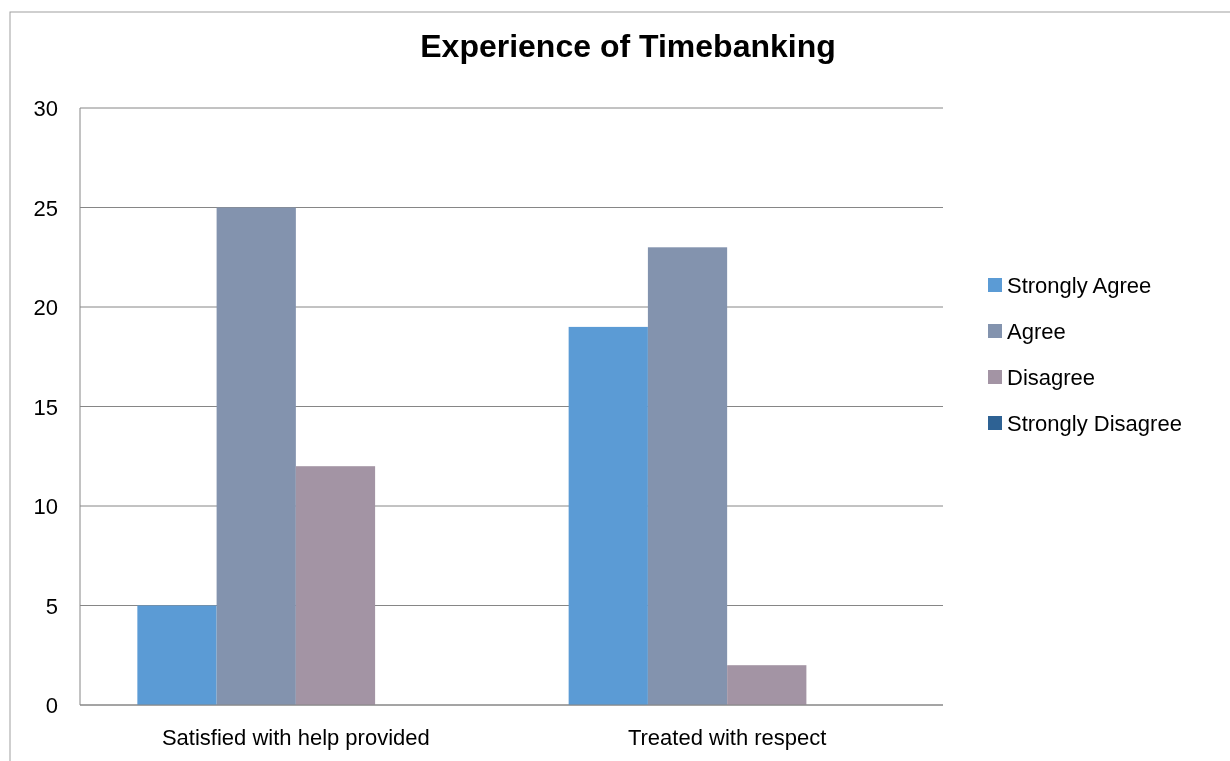 This screenshot has height=761, width=1230. I want to click on legend-label: Disagree, so click(1051, 377).